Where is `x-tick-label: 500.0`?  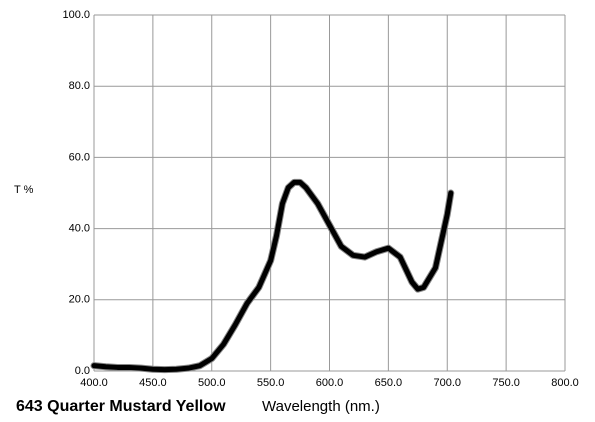 x-tick-label: 500.0 is located at coordinates (212, 383).